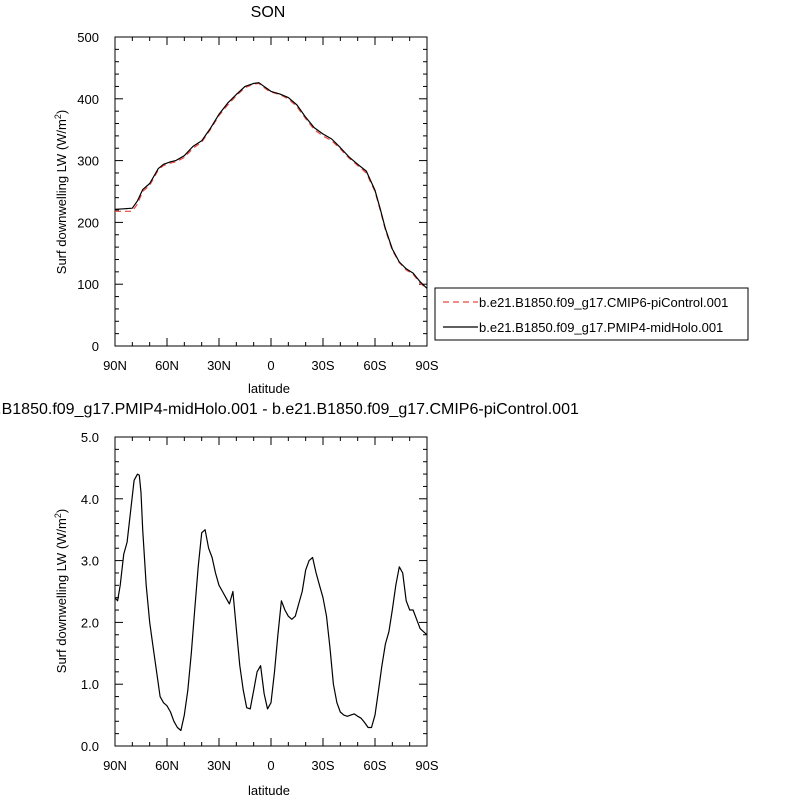 The width and height of the screenshot is (800, 800). What do you see at coordinates (61, 192) in the screenshot?
I see `y-axis-label-top: Surf downwelling LW (W/m2)` at bounding box center [61, 192].